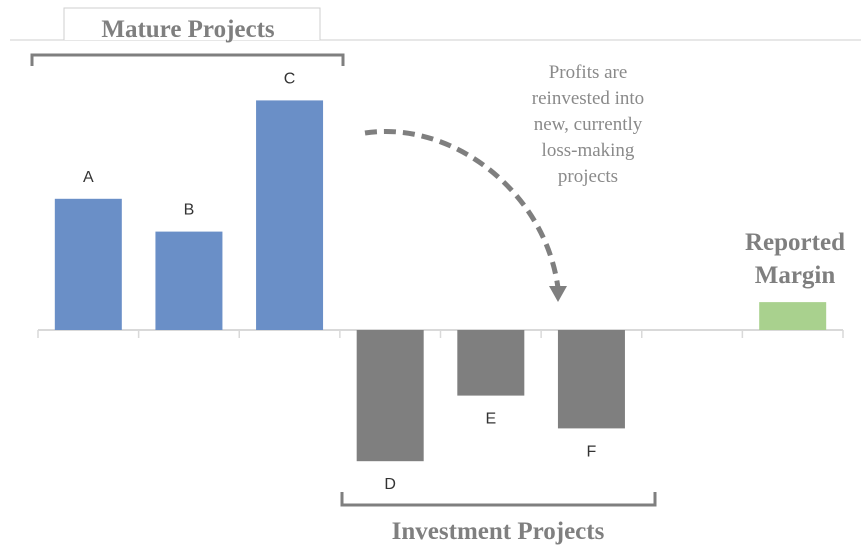 The image size is (861, 545). What do you see at coordinates (189, 210) in the screenshot?
I see `category-label: B` at bounding box center [189, 210].